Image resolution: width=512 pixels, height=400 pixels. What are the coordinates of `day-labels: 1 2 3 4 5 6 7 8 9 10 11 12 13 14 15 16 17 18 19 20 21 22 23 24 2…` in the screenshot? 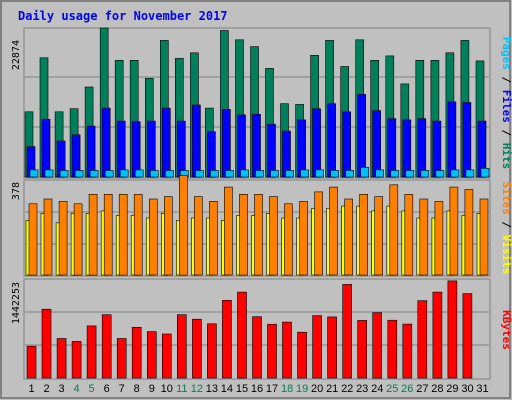 It's located at (258, 389).